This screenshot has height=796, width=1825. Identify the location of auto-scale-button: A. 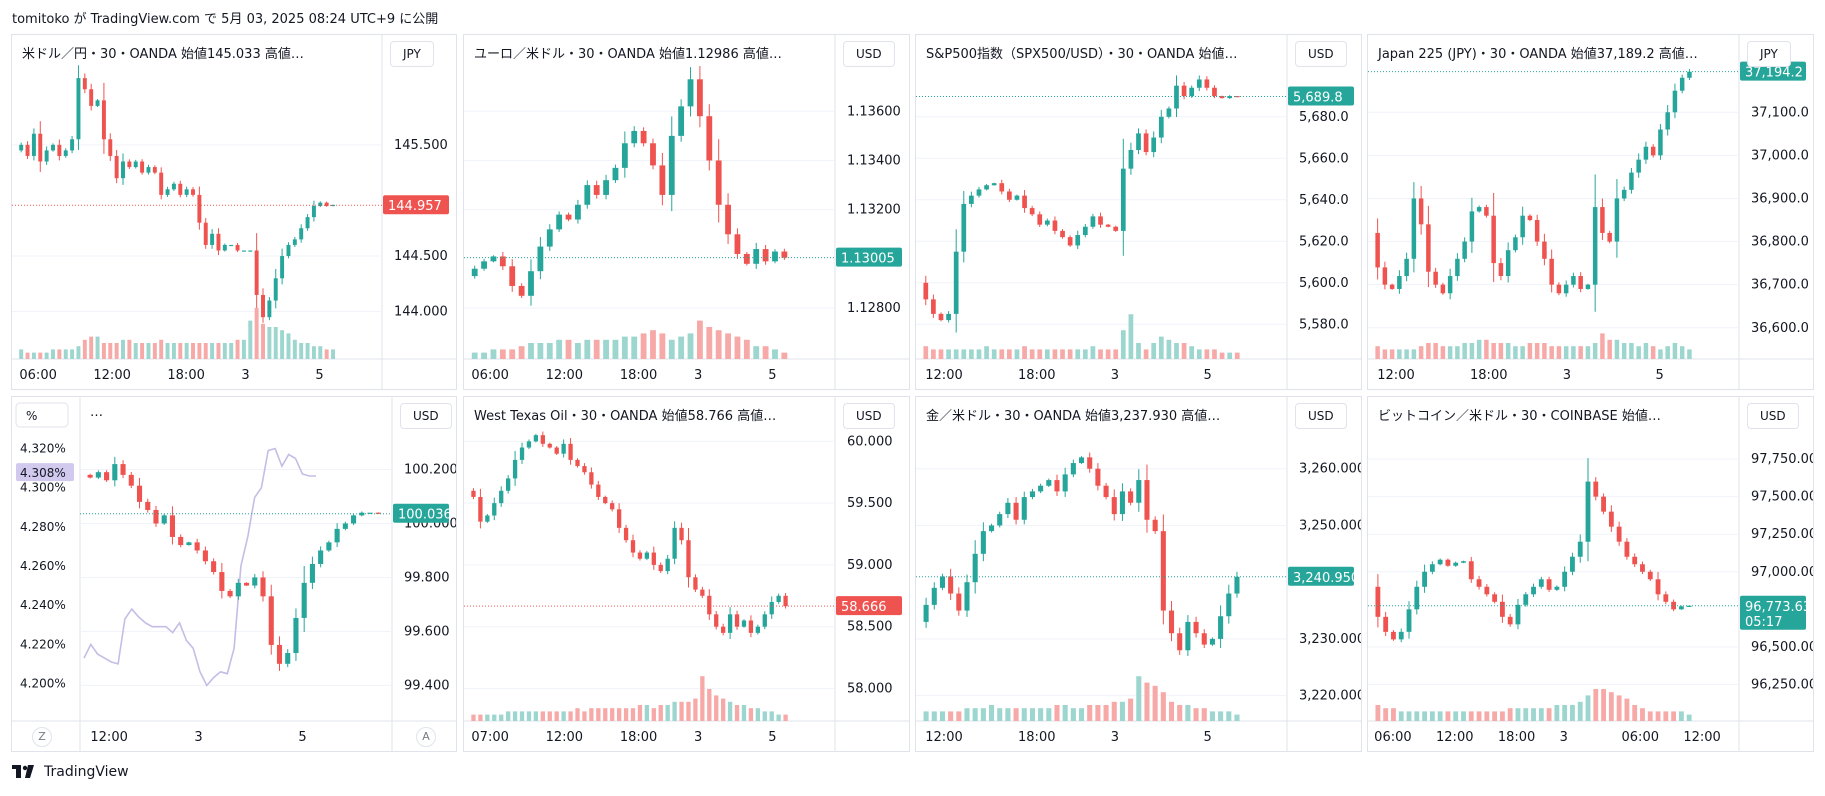
(426, 737).